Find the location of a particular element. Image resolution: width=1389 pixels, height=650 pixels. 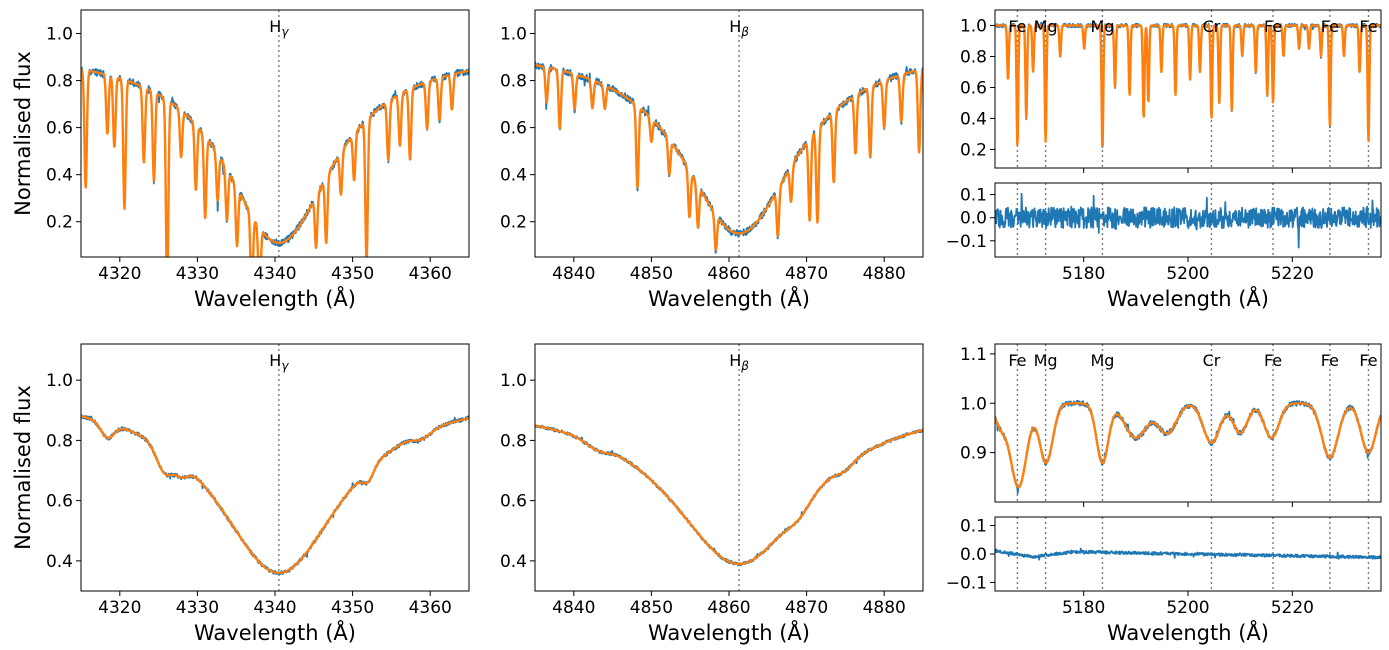

y-tick-label: 0.9 is located at coordinates (973, 454).